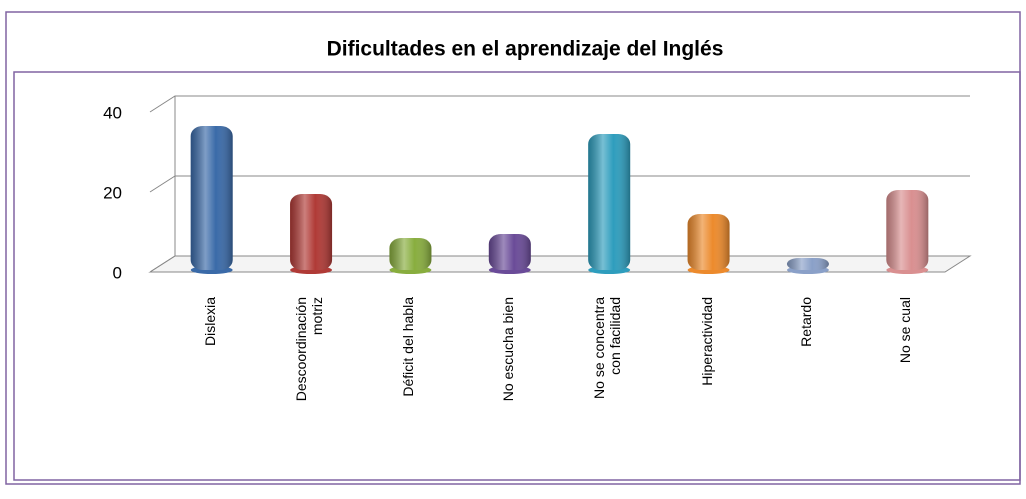 Image resolution: width=1026 pixels, height=499 pixels. I want to click on x-tick-label: No escucha bien, so click(507, 349).